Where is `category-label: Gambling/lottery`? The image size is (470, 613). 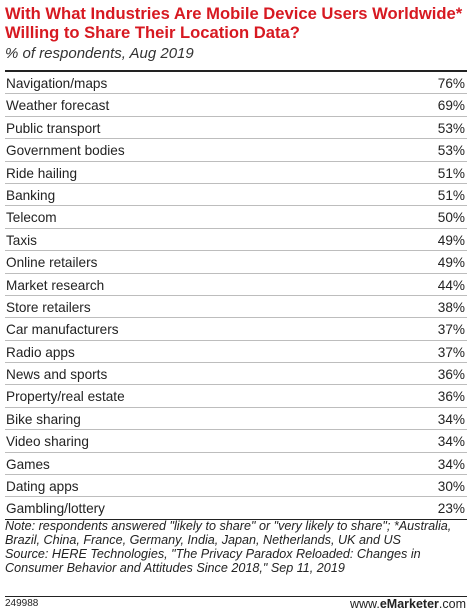 category-label: Gambling/lottery is located at coordinates (55, 509).